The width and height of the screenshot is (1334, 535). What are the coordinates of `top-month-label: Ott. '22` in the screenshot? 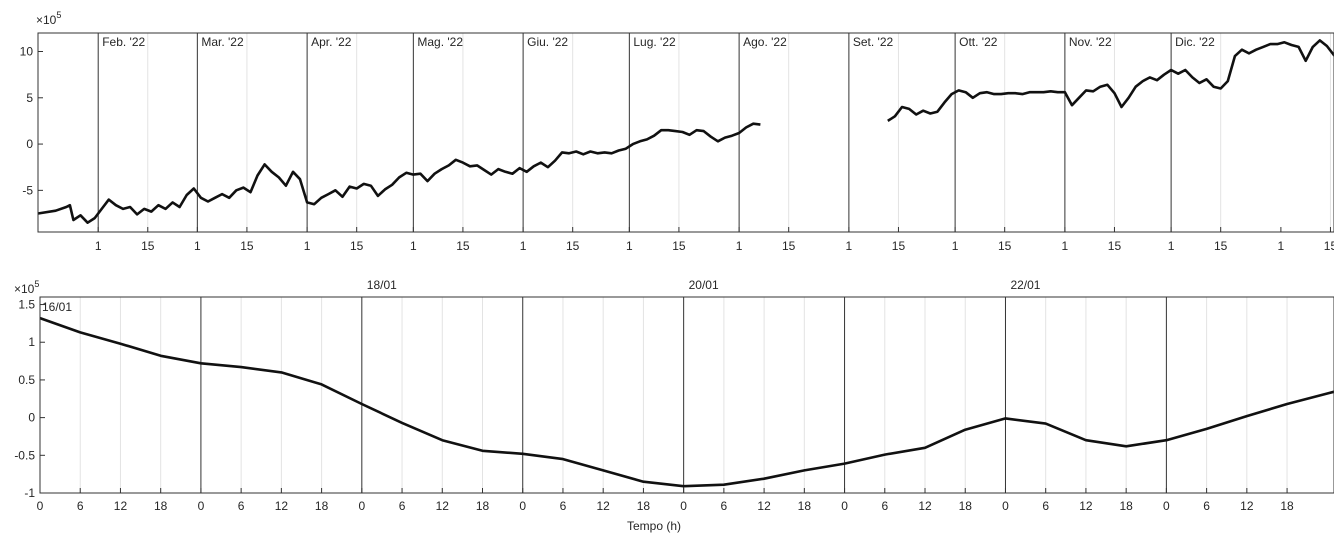 It's located at (978, 42).